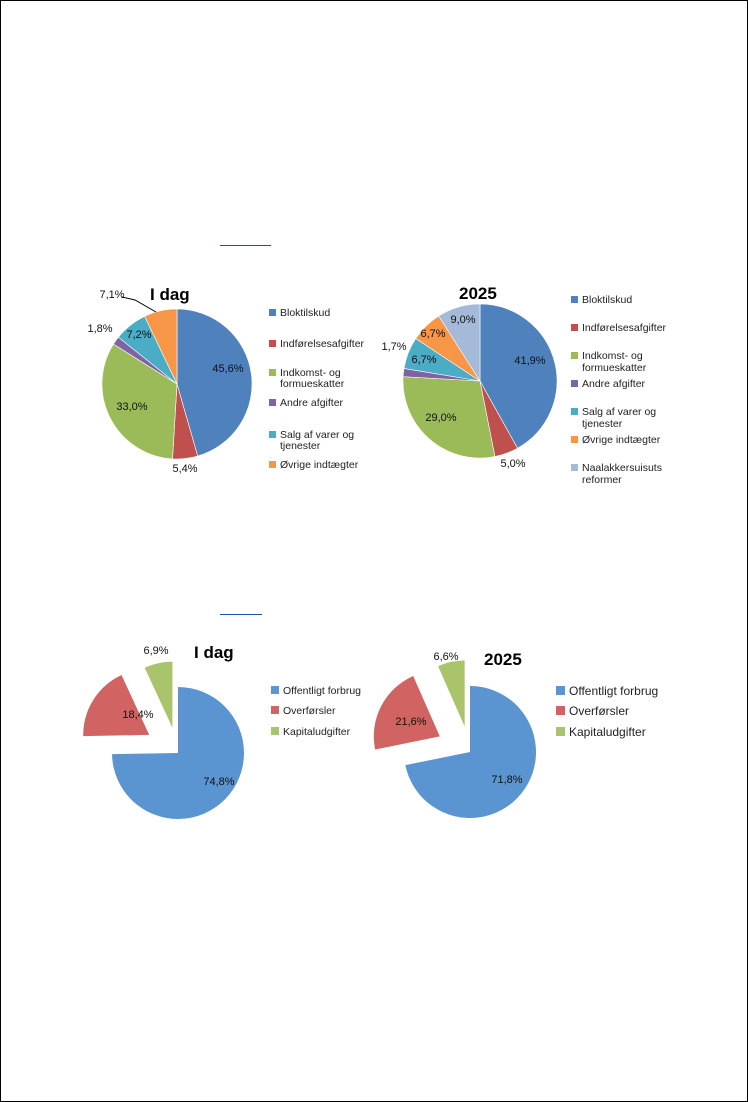  Describe the element at coordinates (139, 304) in the screenshot. I see `leader-line` at that location.